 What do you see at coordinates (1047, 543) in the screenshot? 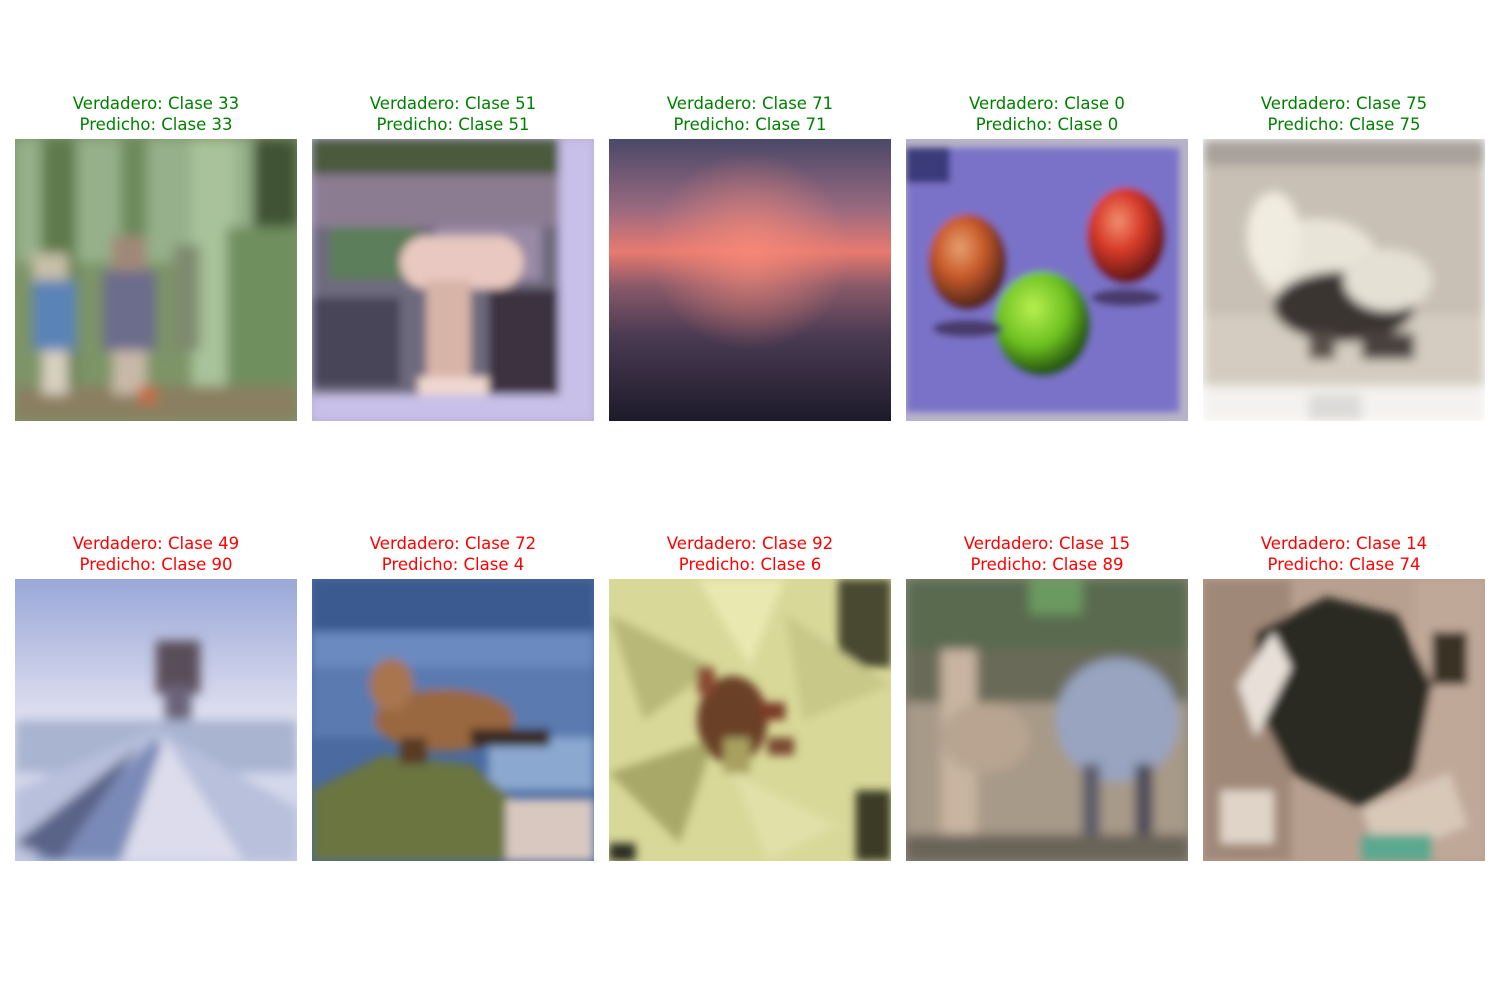
I see `true-label: Verdadero: Clase 15` at bounding box center [1047, 543].